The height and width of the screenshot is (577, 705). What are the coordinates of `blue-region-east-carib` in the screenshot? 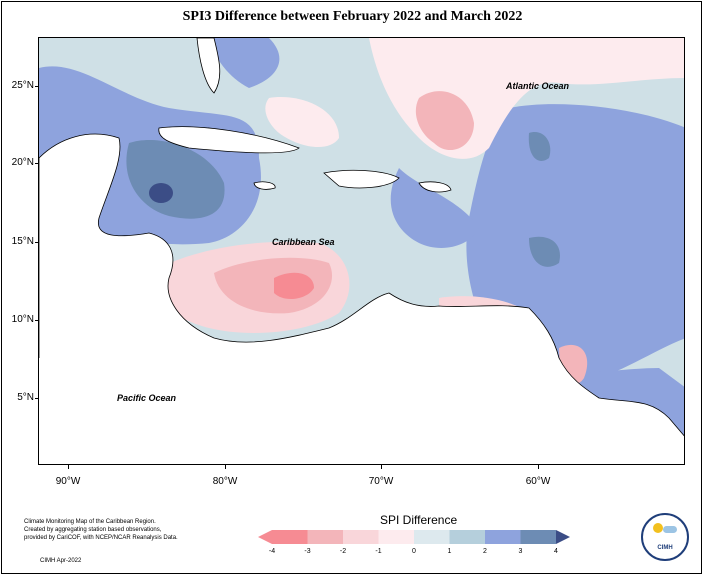 It's located at (434, 208).